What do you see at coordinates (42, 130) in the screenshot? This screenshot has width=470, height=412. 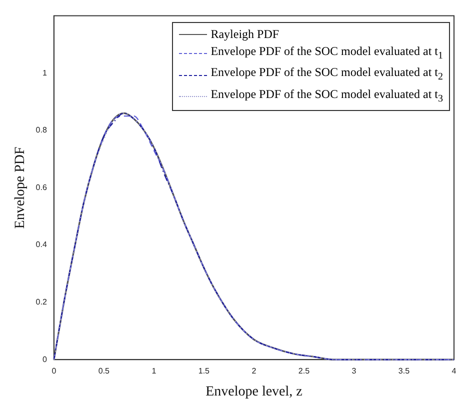 I see `y-tick-label: 0.8` at bounding box center [42, 130].